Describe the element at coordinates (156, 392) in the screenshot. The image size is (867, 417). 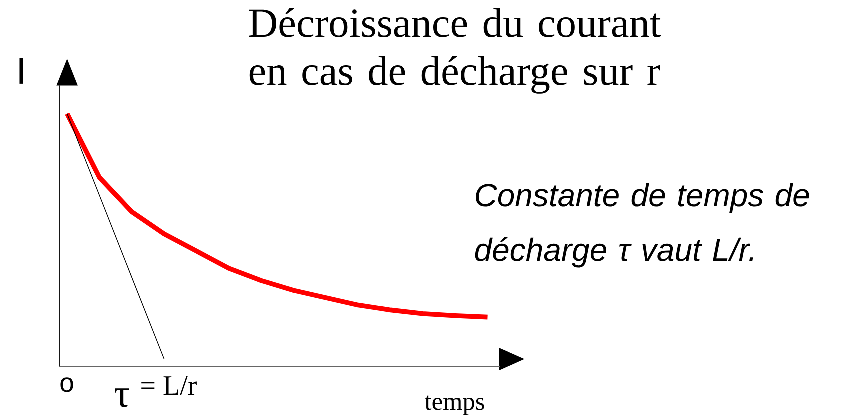
I see `text: τ $^{= L/r}$` at that location.